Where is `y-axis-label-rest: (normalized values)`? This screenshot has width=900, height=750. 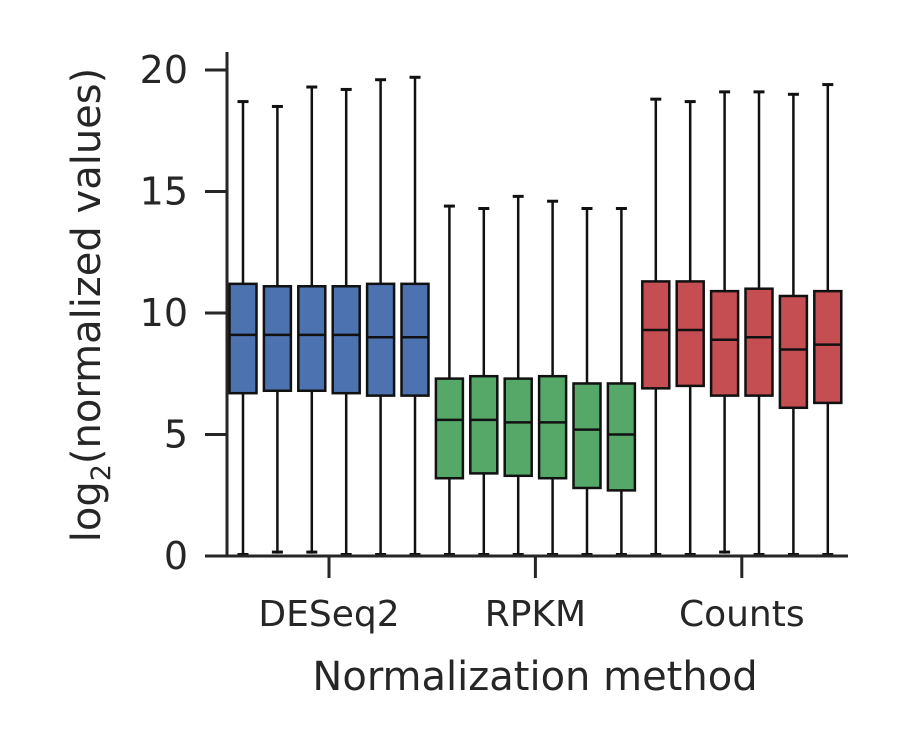 y-axis-label-rest: (normalized values) is located at coordinates (87, 266).